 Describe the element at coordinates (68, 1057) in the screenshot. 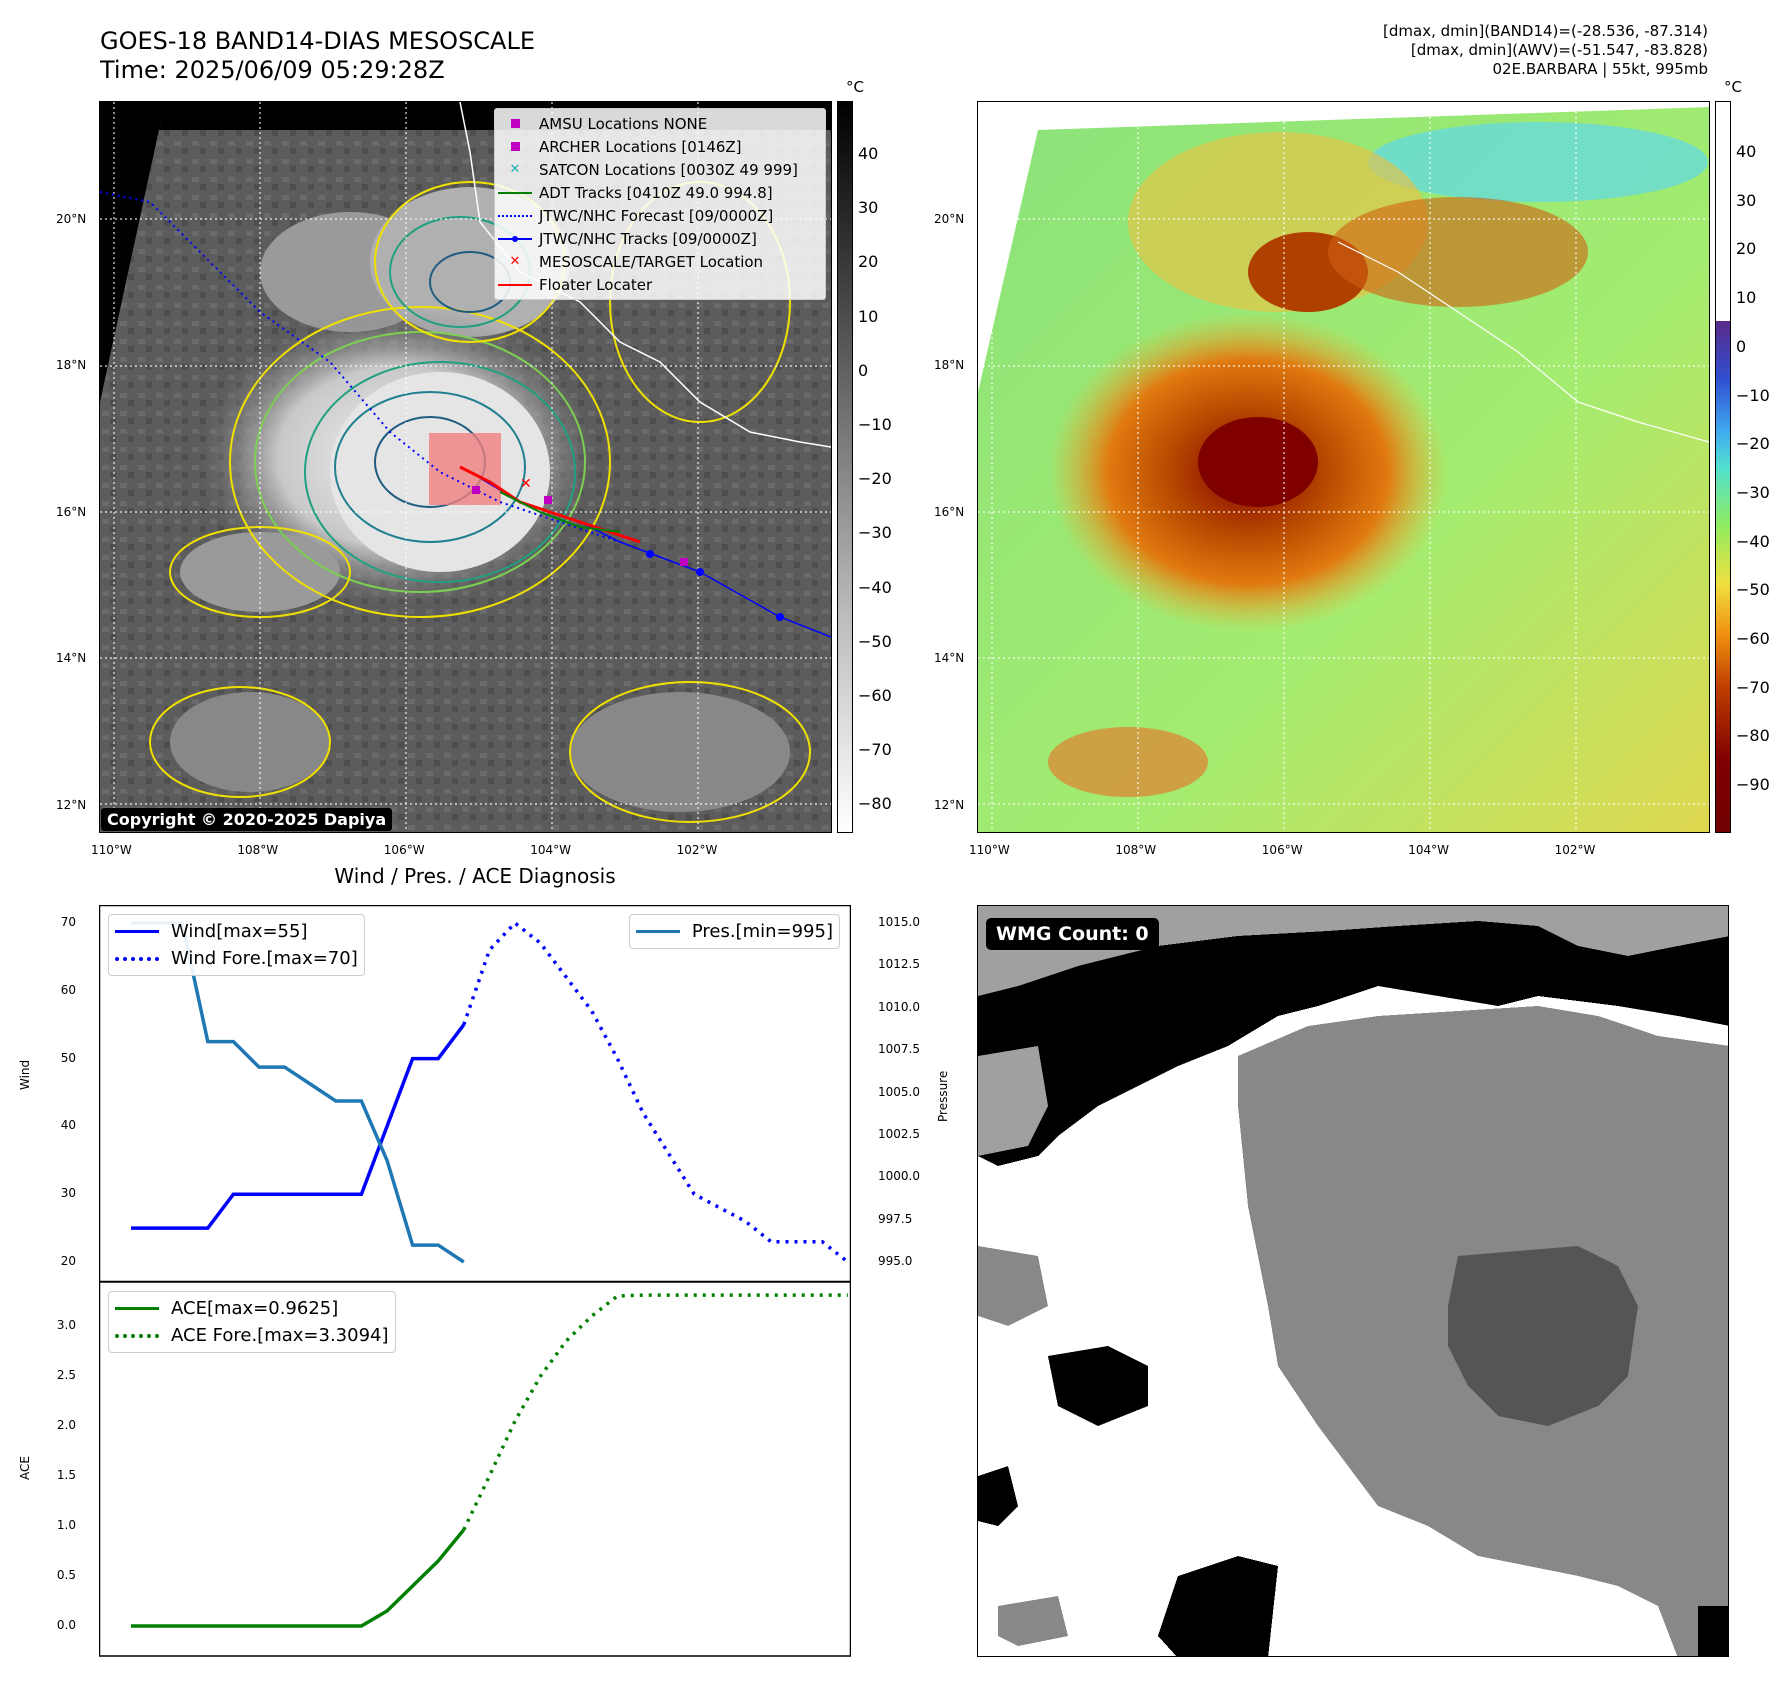

I see `wind-tick-label: 50` at that location.